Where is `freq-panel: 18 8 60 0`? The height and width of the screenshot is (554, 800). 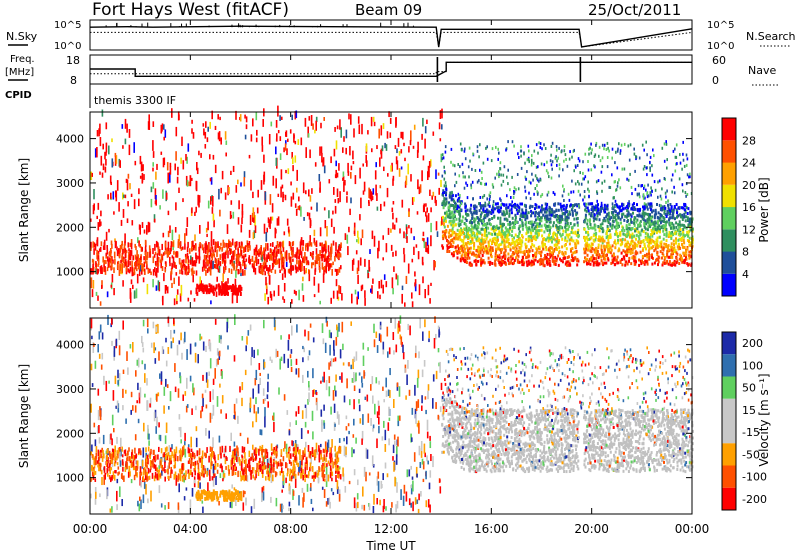
freq-panel: 18 8 60 0 is located at coordinates (396, 70).